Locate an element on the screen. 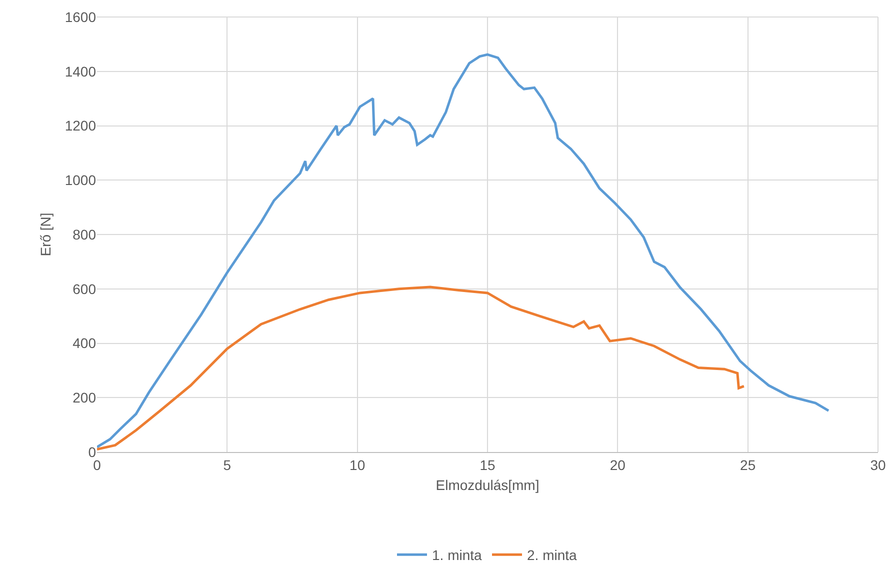 This screenshot has height=583, width=890. y-tick-label: 200 is located at coordinates (84, 398).